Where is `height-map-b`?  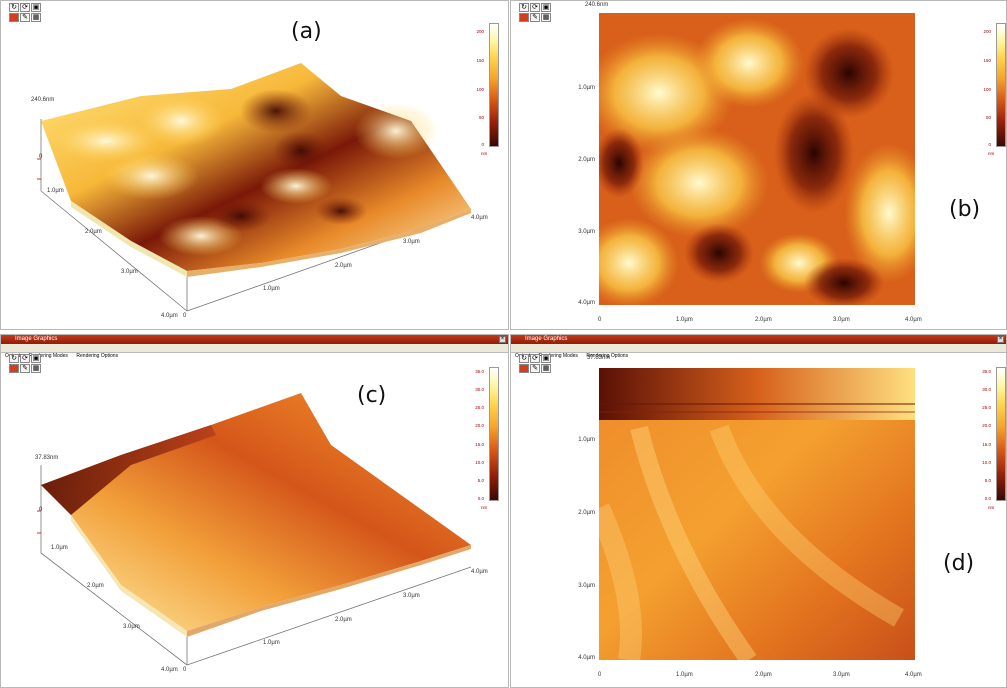 height-map-b is located at coordinates (757, 159).